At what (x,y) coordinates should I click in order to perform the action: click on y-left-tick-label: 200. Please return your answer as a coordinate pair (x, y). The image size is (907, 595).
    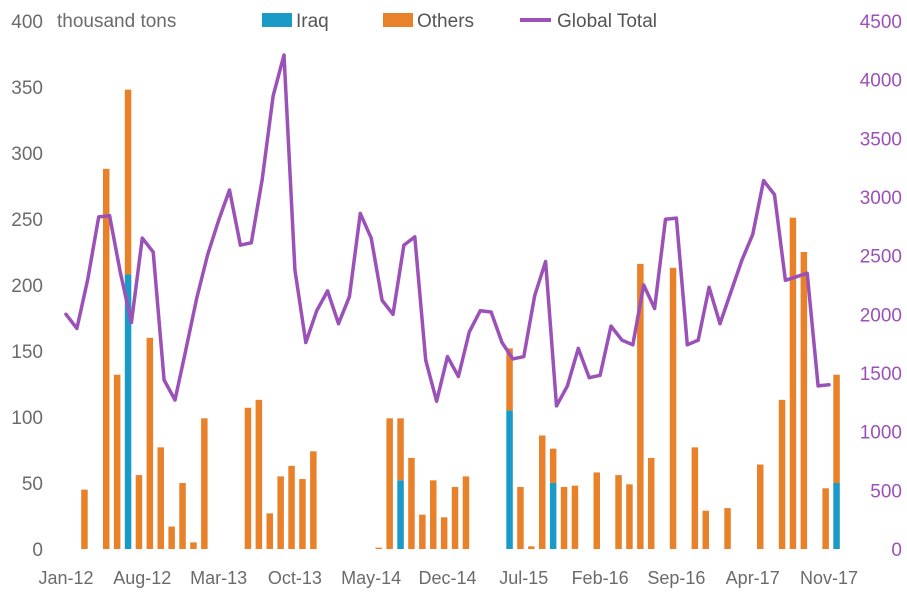
    Looking at the image, I should click on (27, 286).